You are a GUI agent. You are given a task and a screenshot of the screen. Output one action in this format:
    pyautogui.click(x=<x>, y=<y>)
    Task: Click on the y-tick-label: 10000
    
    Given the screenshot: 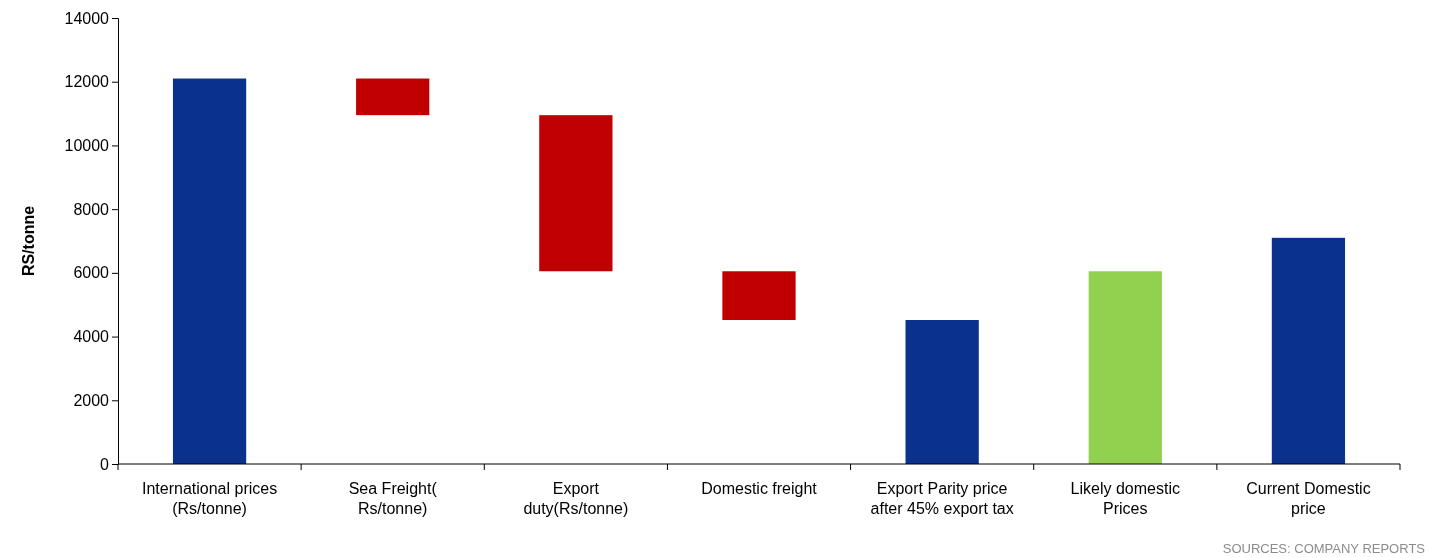 What is the action you would take?
    pyautogui.click(x=87, y=146)
    